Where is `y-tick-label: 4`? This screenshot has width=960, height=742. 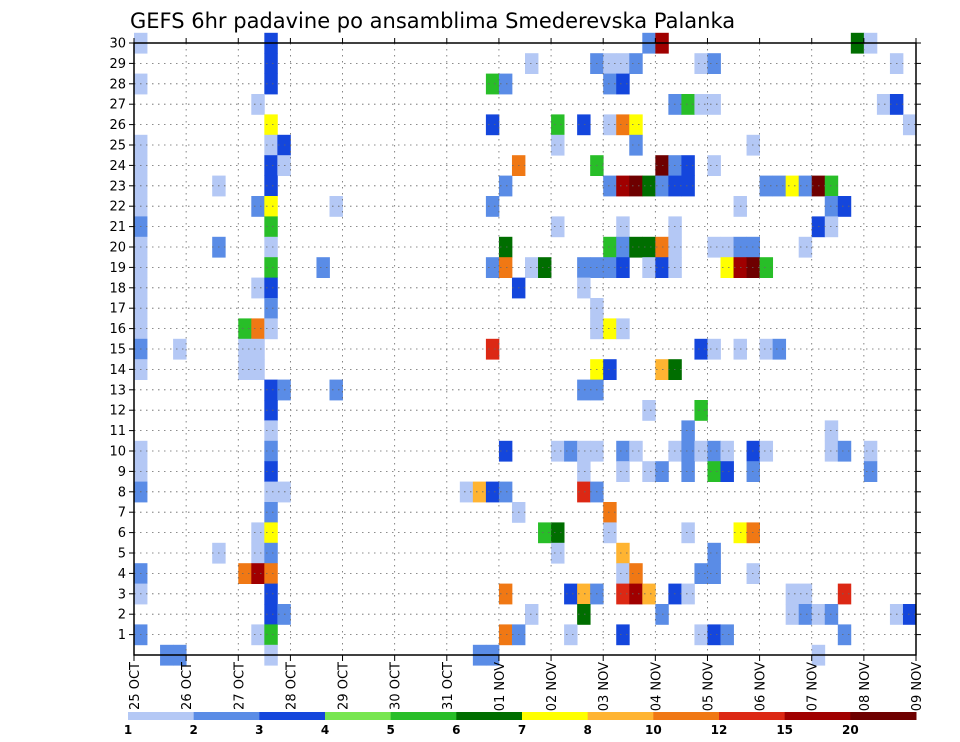 y-tick-label: 4 is located at coordinates (122, 574).